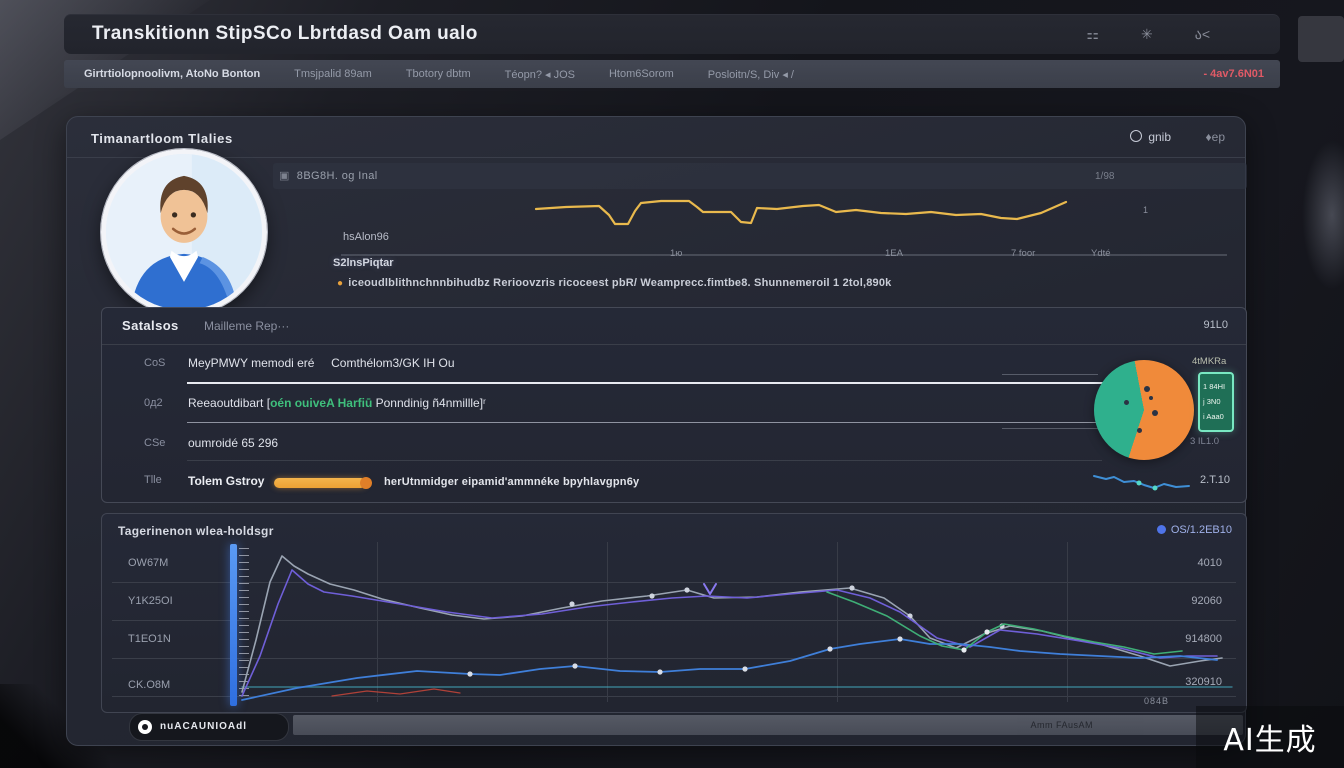 The image size is (1344, 768). I want to click on x-tick: 7 foor, so click(1023, 253).